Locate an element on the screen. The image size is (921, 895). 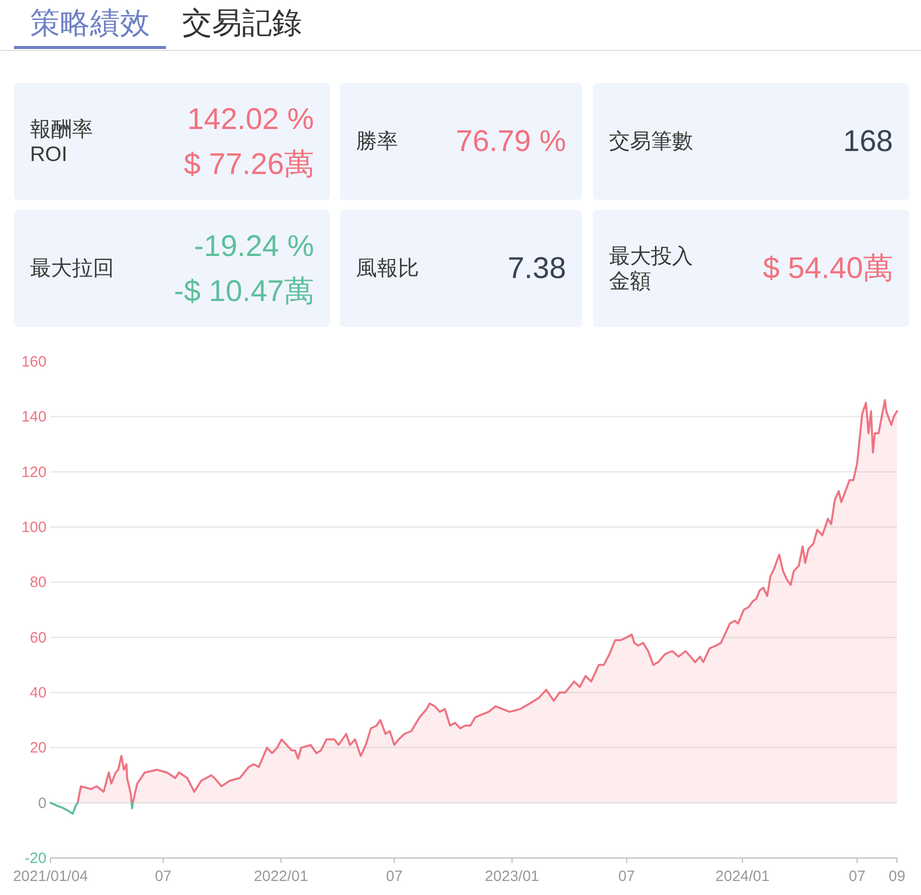
y-tick-label: 160 is located at coordinates (33, 362).